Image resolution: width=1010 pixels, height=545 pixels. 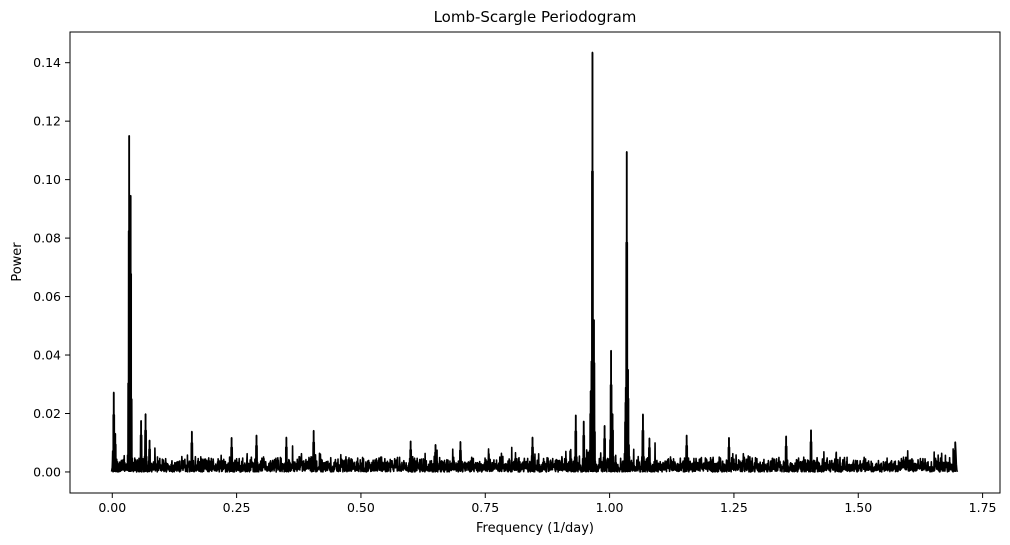 What do you see at coordinates (858, 507) in the screenshot?
I see `x-tick-label: 1.50` at bounding box center [858, 507].